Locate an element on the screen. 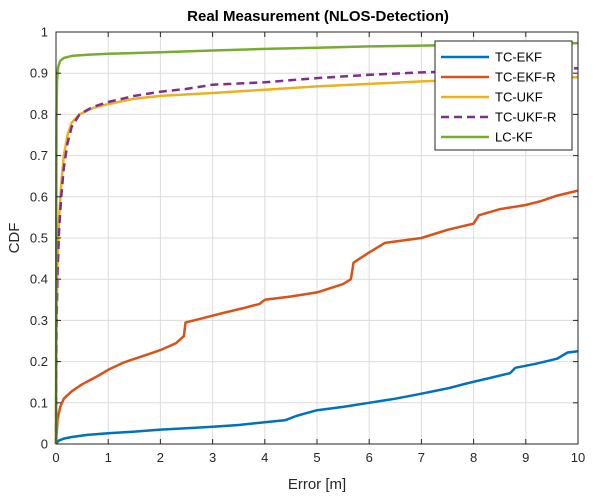  y-tick-label: 0.1 is located at coordinates (39, 402).